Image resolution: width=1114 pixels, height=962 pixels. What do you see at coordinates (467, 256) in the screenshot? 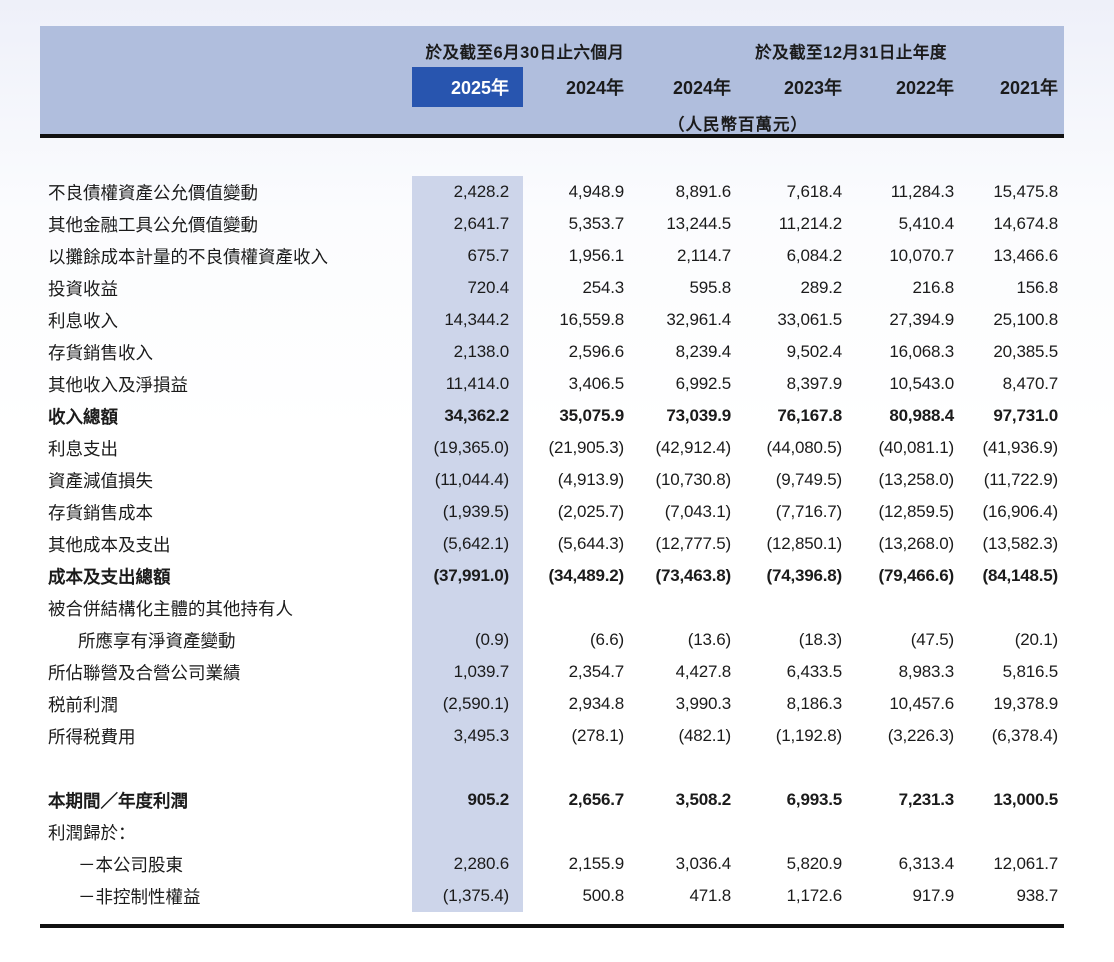
I see `value-cell-highlighted: 675.7` at bounding box center [467, 256].